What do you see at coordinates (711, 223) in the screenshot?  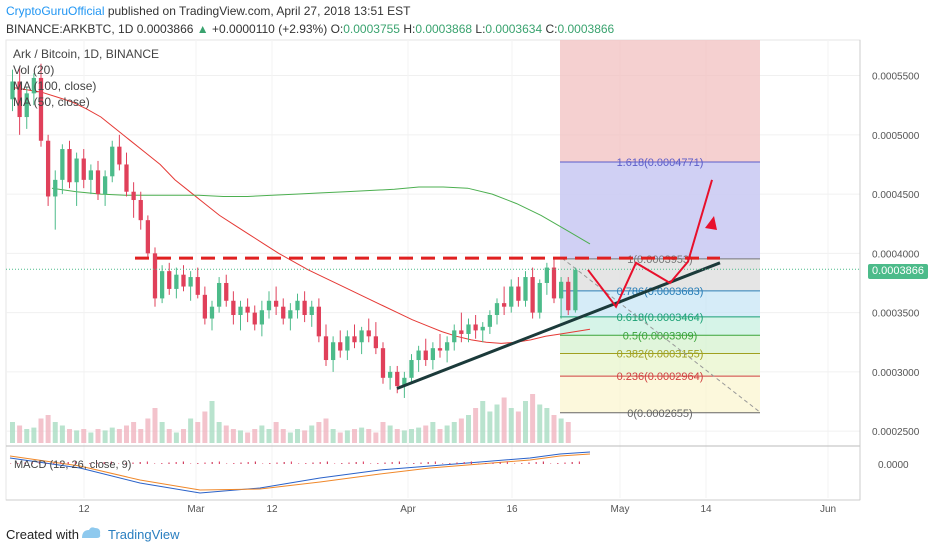 I see `projection-arrowhead` at bounding box center [711, 223].